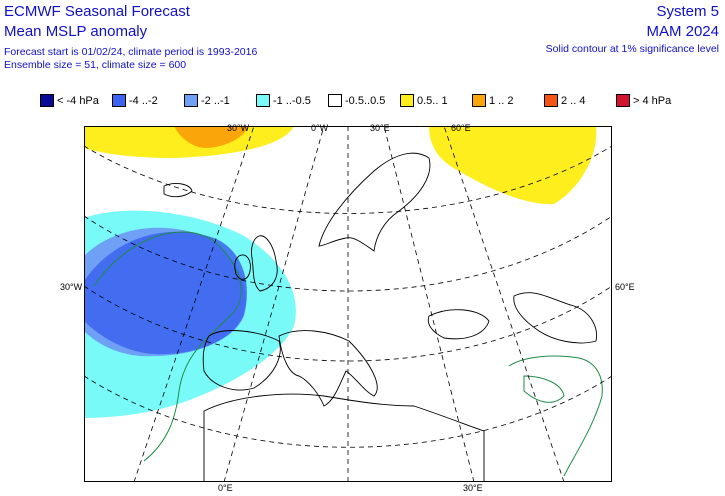  I want to click on coast-black-sea, so click(458, 324).